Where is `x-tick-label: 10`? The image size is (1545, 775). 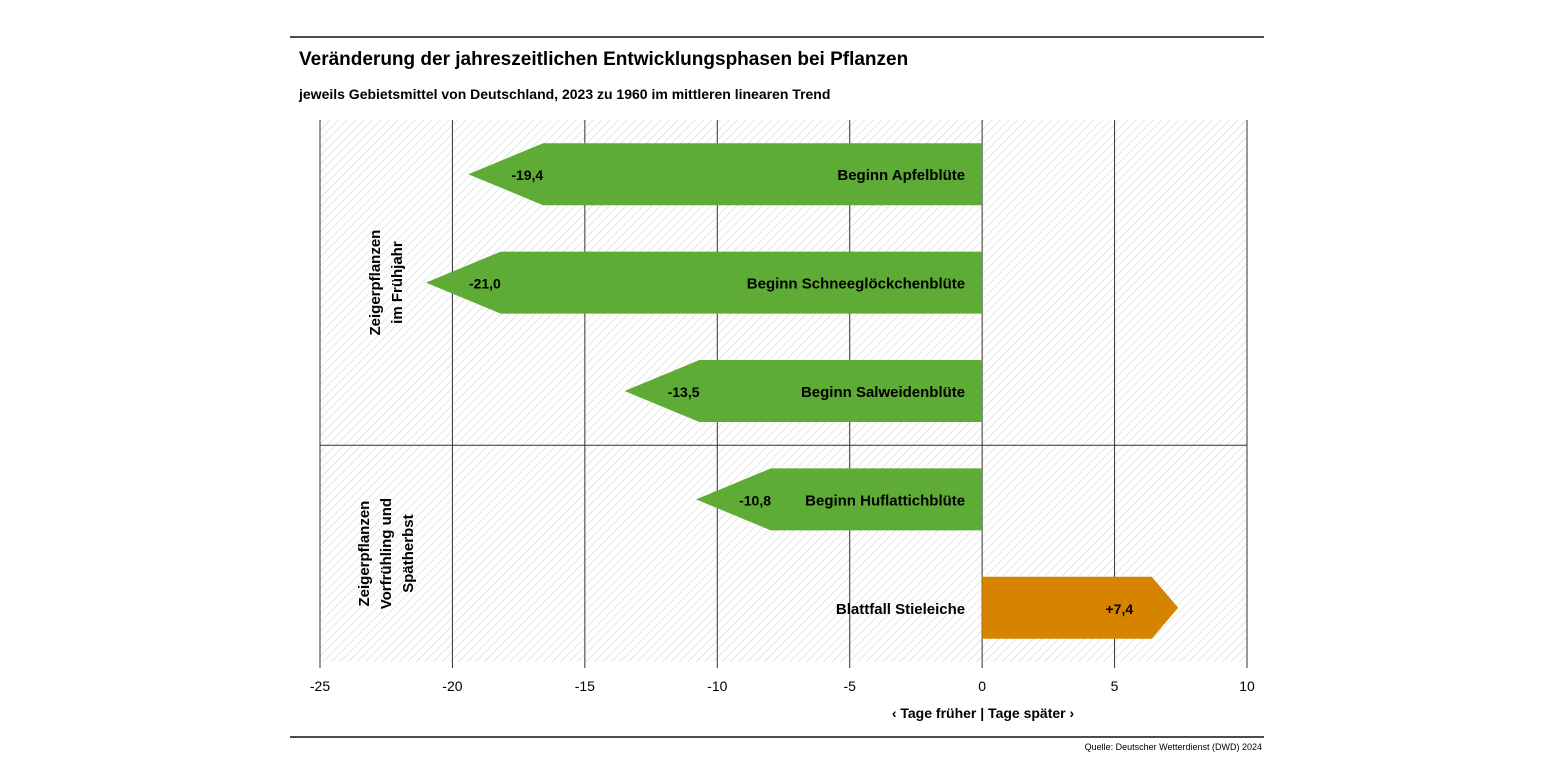
x-tick-label: 10 is located at coordinates (1247, 686).